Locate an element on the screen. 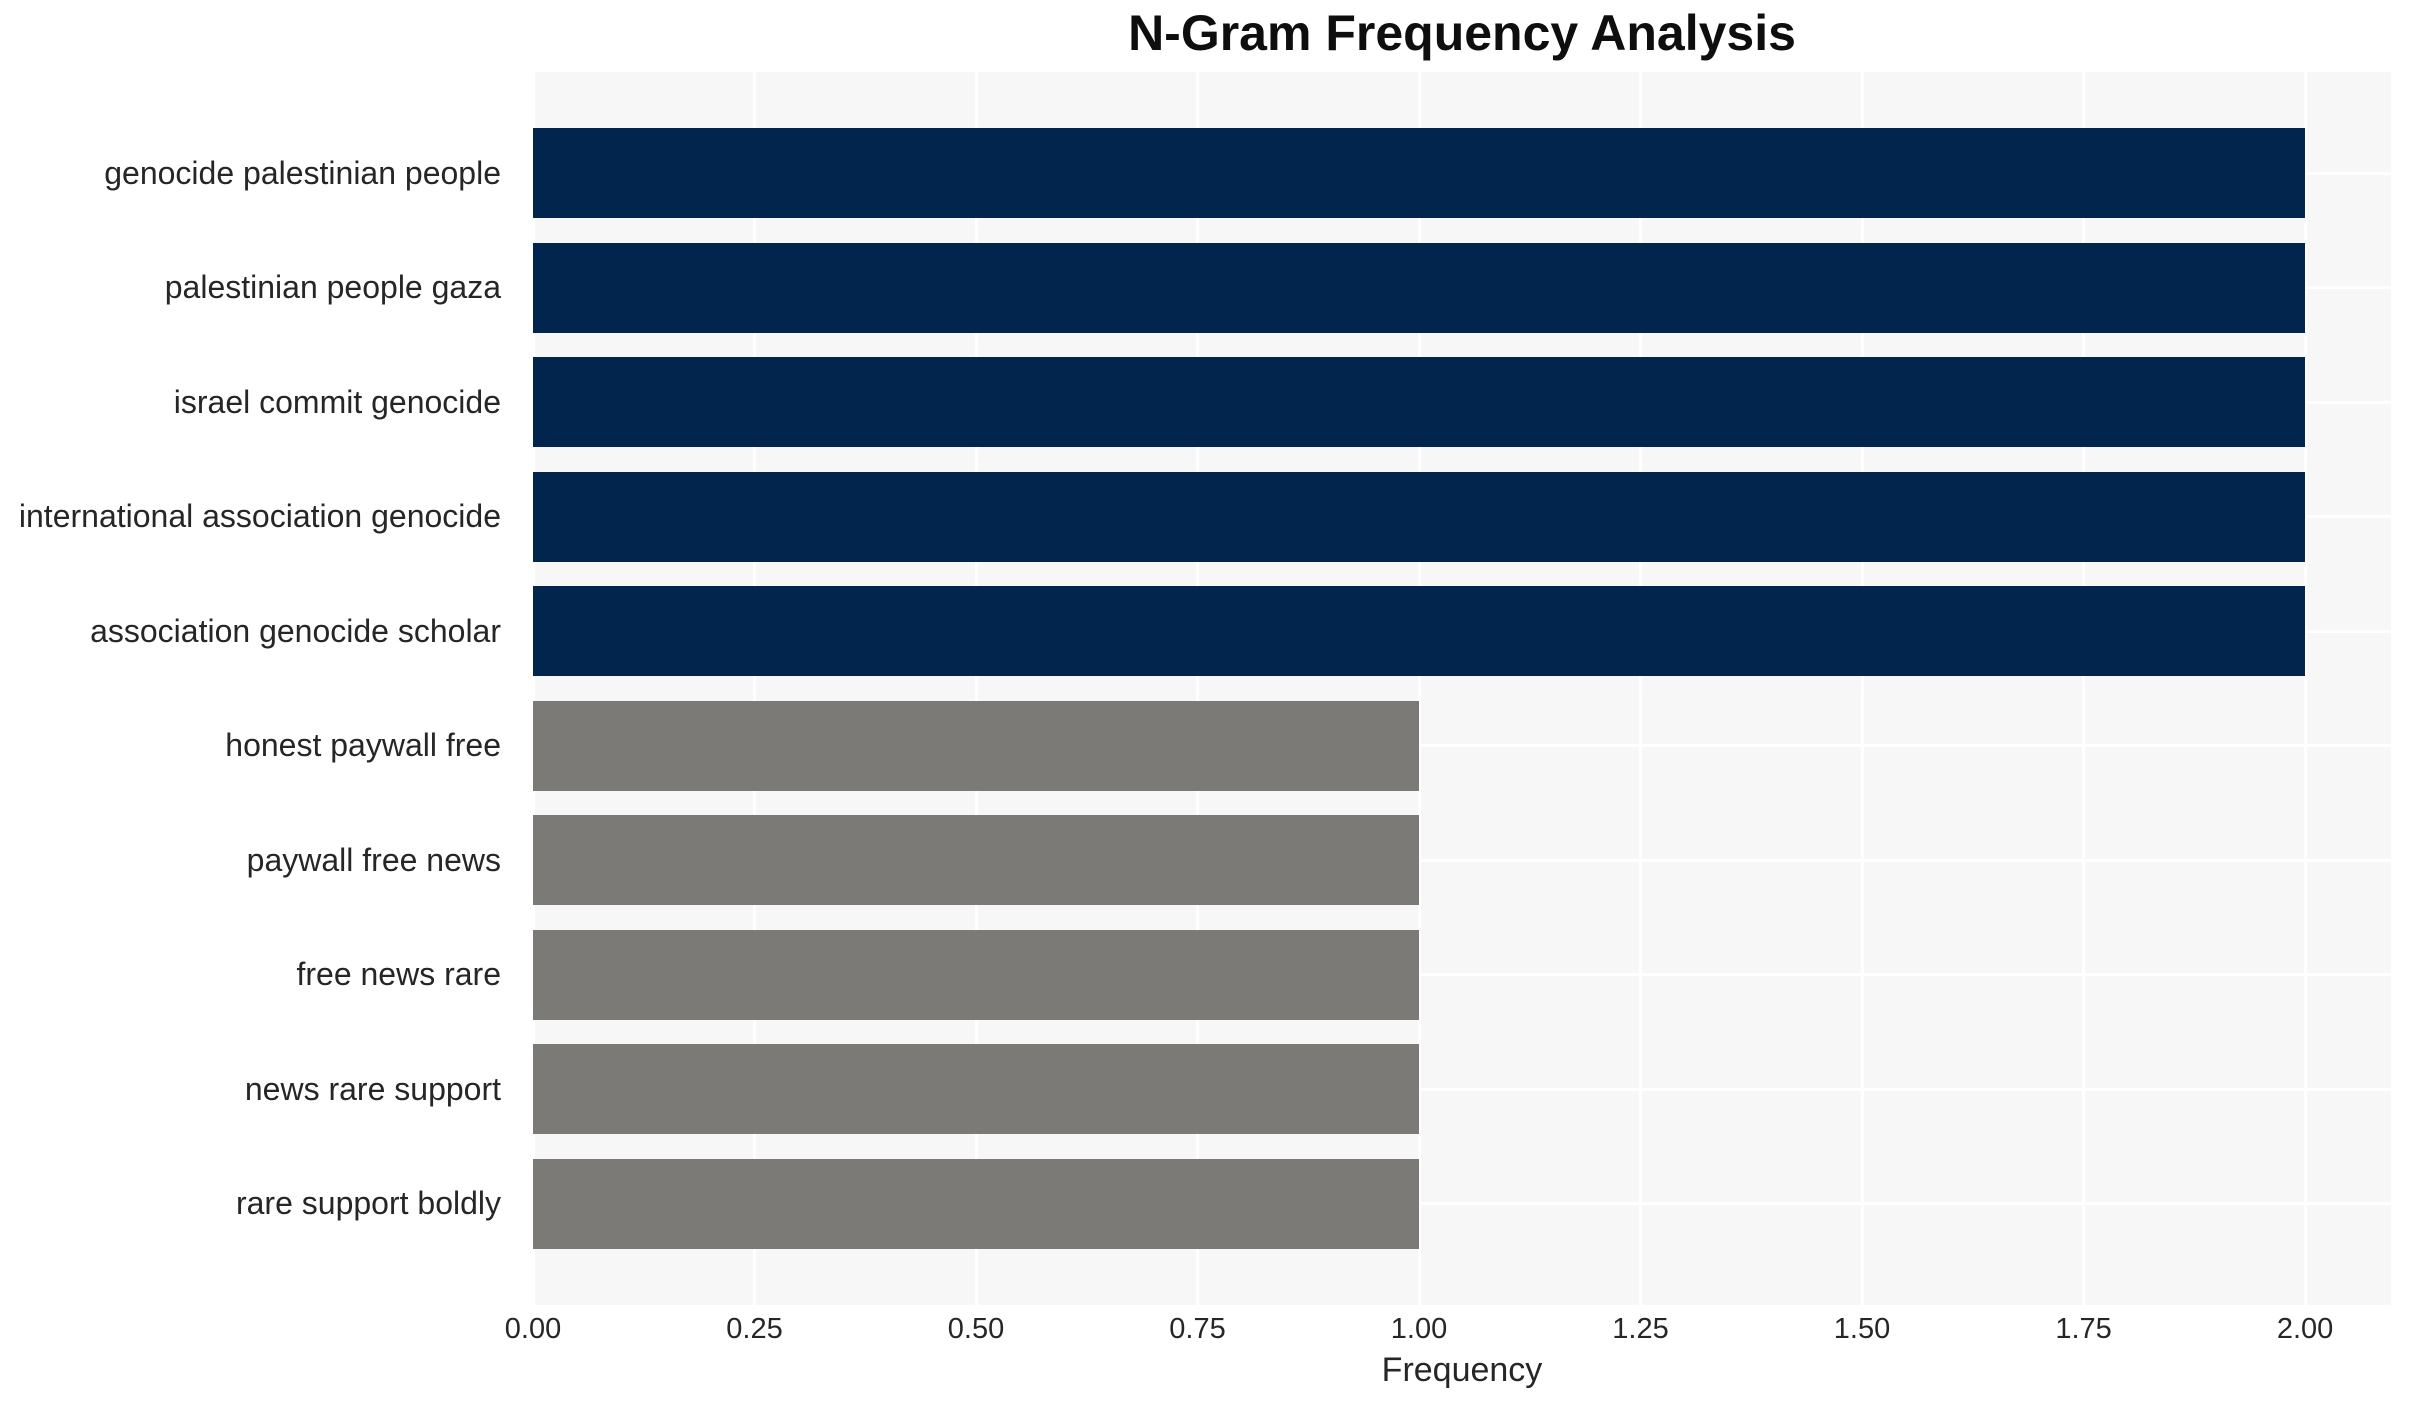 Image resolution: width=2412 pixels, height=1402 pixels. x-tick-label: 1.75 is located at coordinates (2083, 1329).